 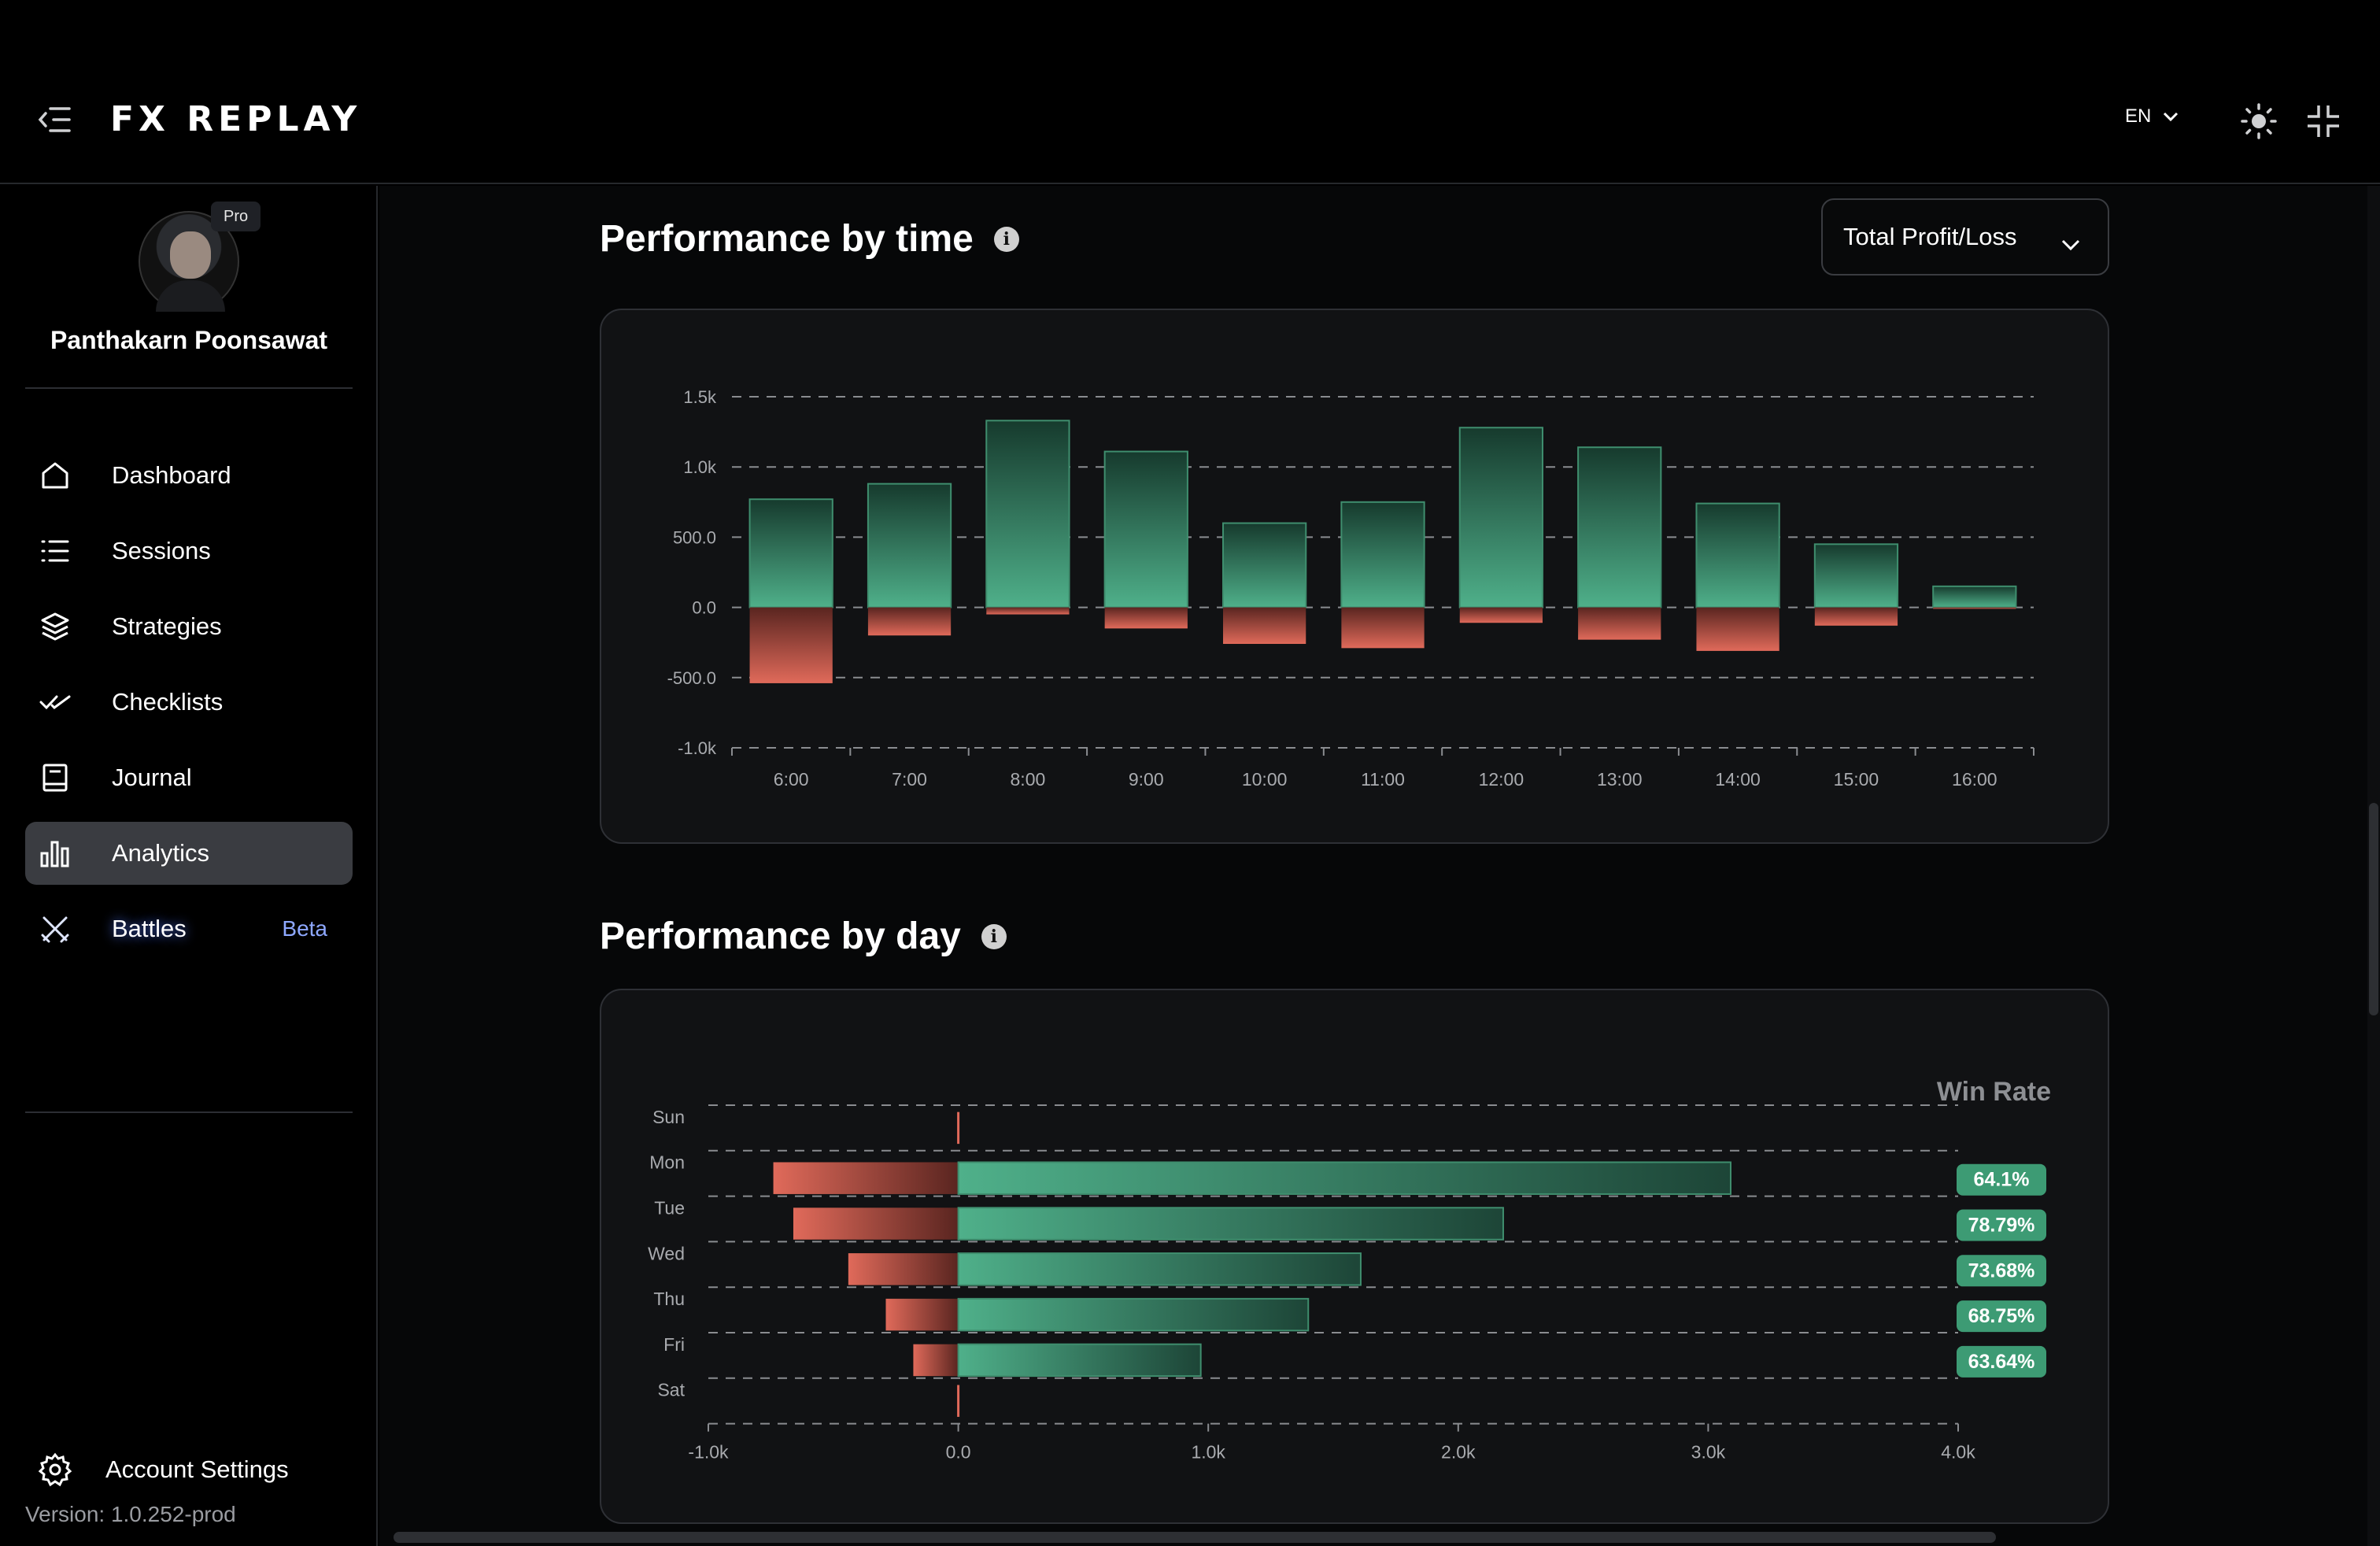 I want to click on collapse-sidebar-icon, so click(x=55, y=120).